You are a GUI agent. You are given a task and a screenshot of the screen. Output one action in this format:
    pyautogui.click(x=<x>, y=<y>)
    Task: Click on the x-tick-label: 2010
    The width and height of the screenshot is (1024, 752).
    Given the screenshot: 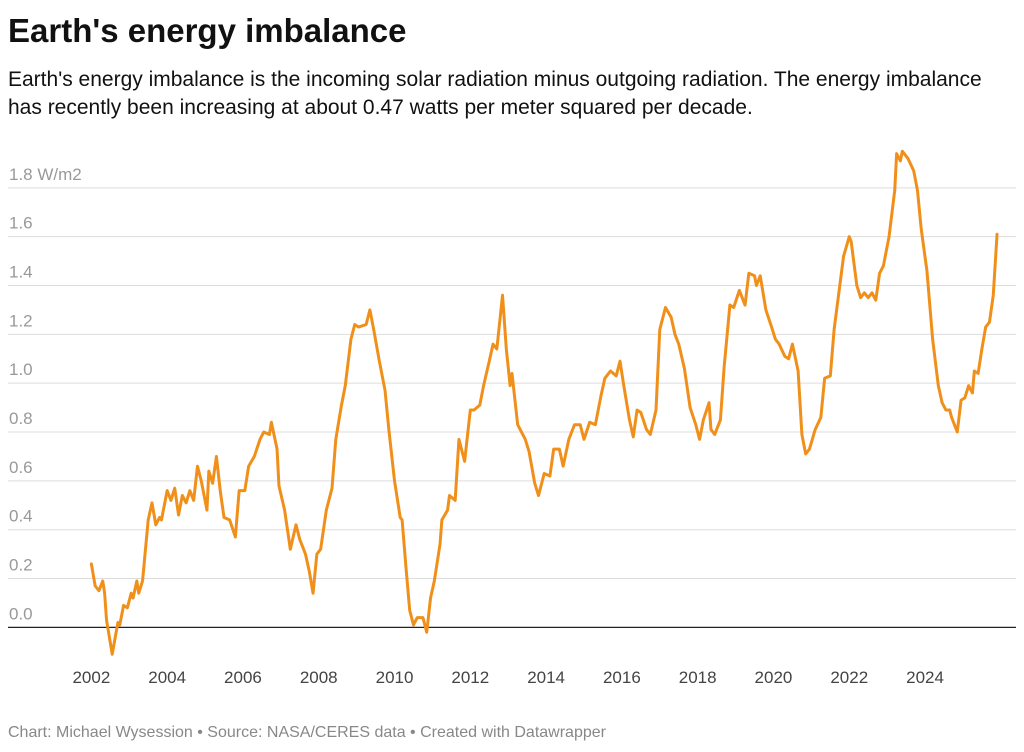 What is the action you would take?
    pyautogui.click(x=395, y=677)
    